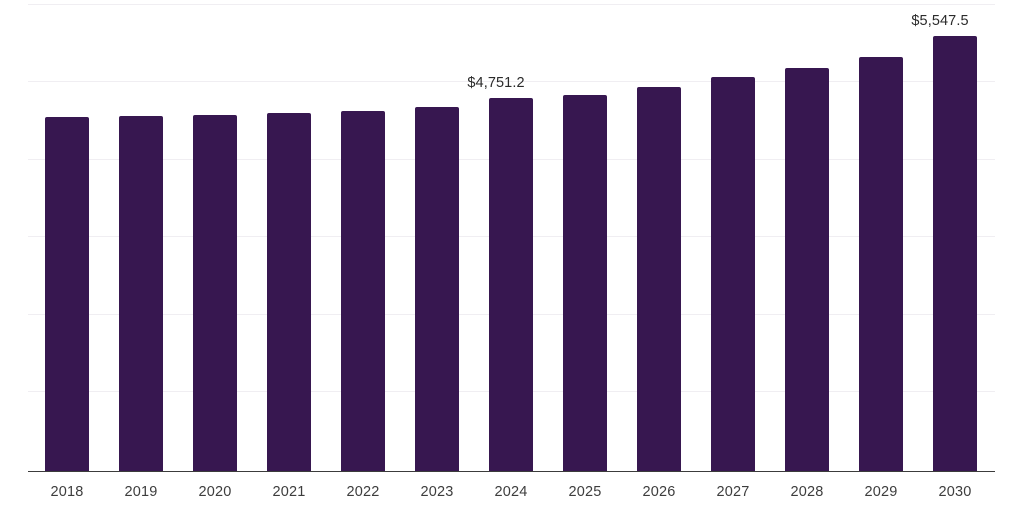 This screenshot has width=1024, height=512. I want to click on bar-group-2019, so click(141, 235).